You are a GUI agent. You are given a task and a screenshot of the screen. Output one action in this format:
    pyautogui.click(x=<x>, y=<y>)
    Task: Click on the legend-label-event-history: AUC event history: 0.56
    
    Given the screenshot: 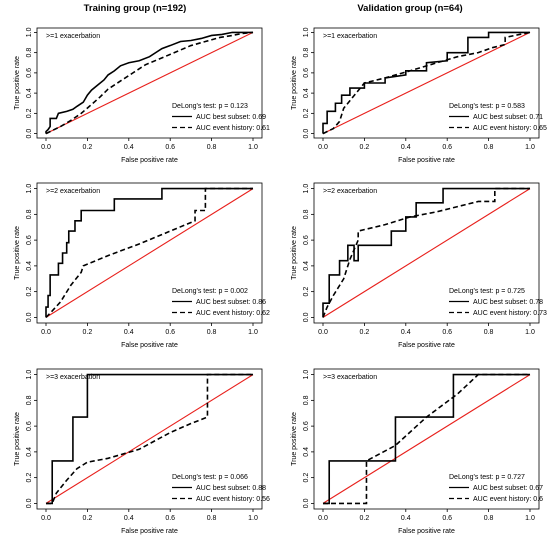 What is the action you would take?
    pyautogui.click(x=233, y=499)
    